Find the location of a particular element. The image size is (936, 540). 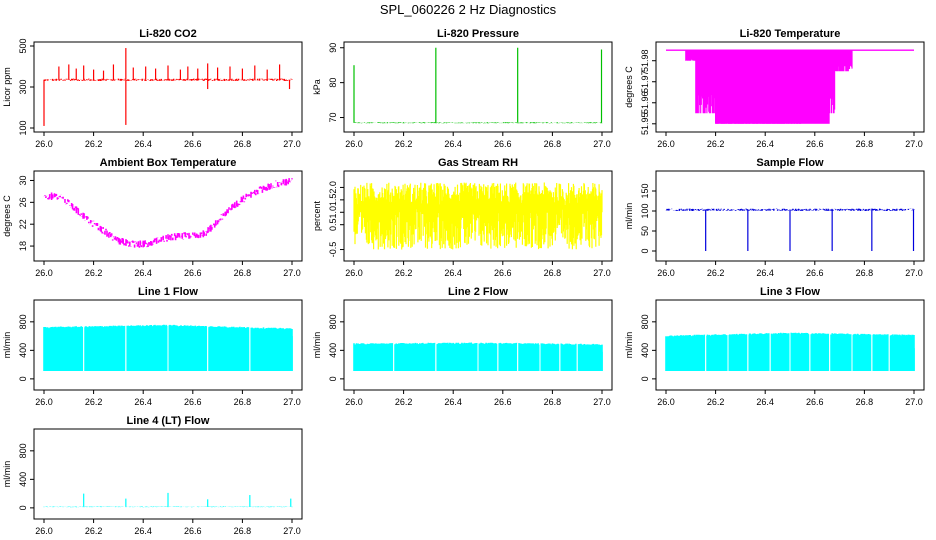

chart-title: Line 1 Flow is located at coordinates (168, 292).